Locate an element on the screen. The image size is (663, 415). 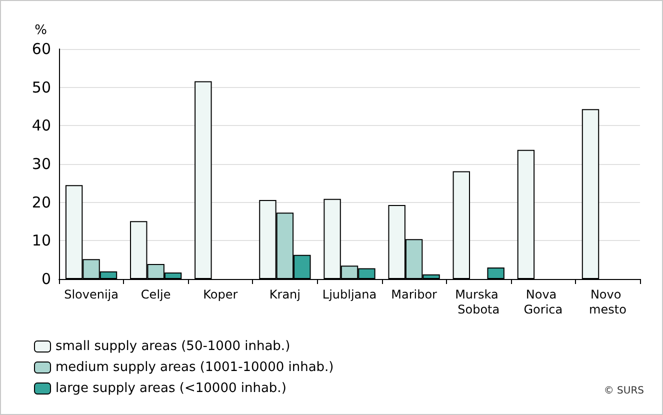
legend-label: small supply areas (50-1000 inhab.) is located at coordinates (173, 346).